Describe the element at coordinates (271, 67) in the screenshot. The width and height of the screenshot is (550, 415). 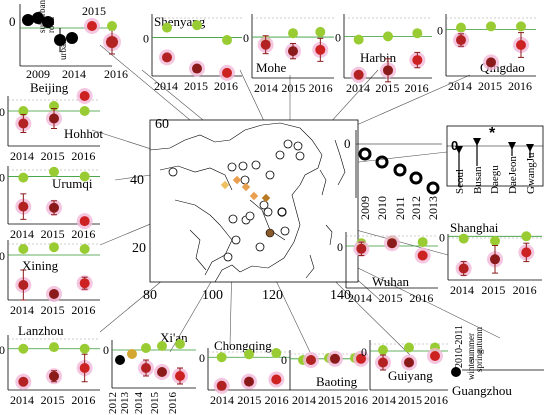
I see `panel-city-label: Mohe` at that location.